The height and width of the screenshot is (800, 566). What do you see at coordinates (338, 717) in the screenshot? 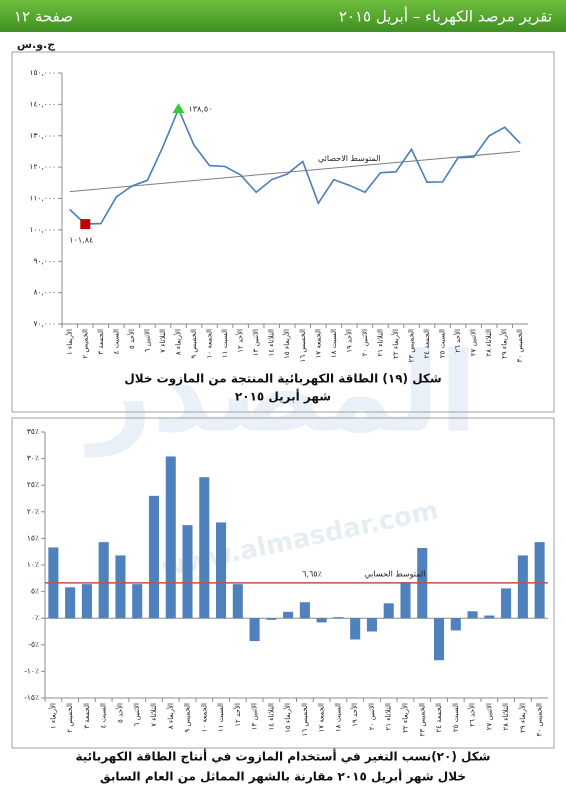
I see `x-tick-label: السبت ١٨` at bounding box center [338, 717].